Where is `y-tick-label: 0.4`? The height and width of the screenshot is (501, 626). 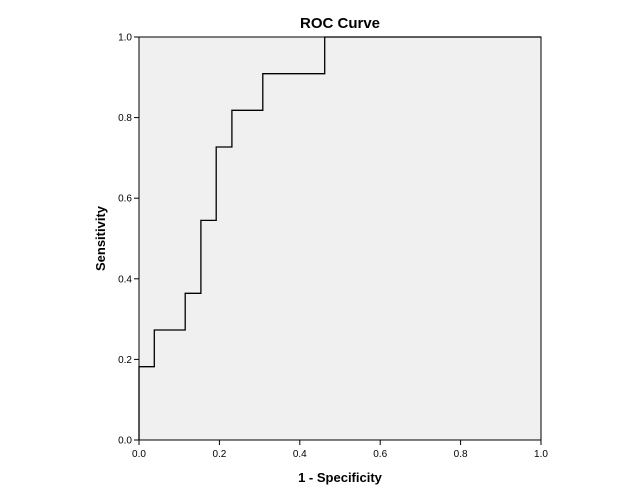
y-tick-label: 0.4 is located at coordinates (125, 279).